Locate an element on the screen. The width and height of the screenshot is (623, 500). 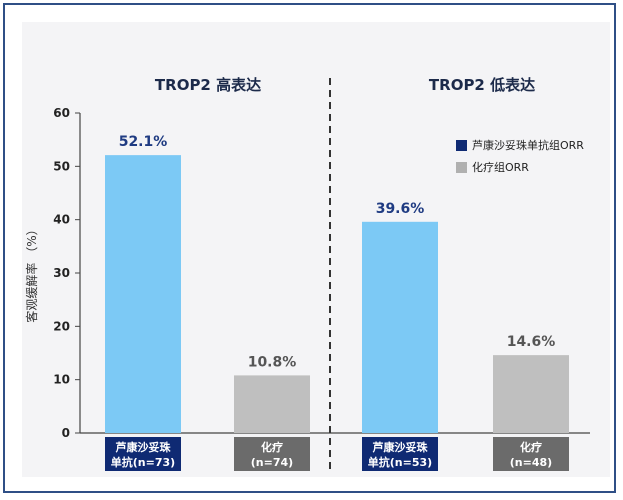
legend-label: 芦康沙妥珠单抗组ORR is located at coordinates (528, 145).